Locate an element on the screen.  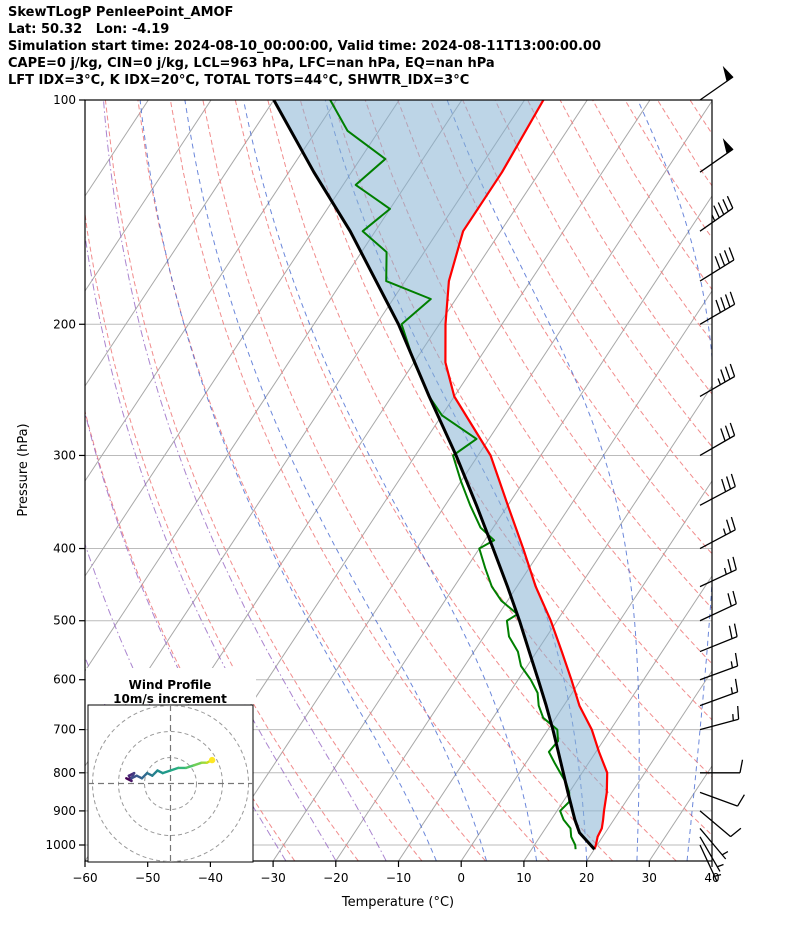
x-tick-label: −60 is located at coordinates (84, 878).